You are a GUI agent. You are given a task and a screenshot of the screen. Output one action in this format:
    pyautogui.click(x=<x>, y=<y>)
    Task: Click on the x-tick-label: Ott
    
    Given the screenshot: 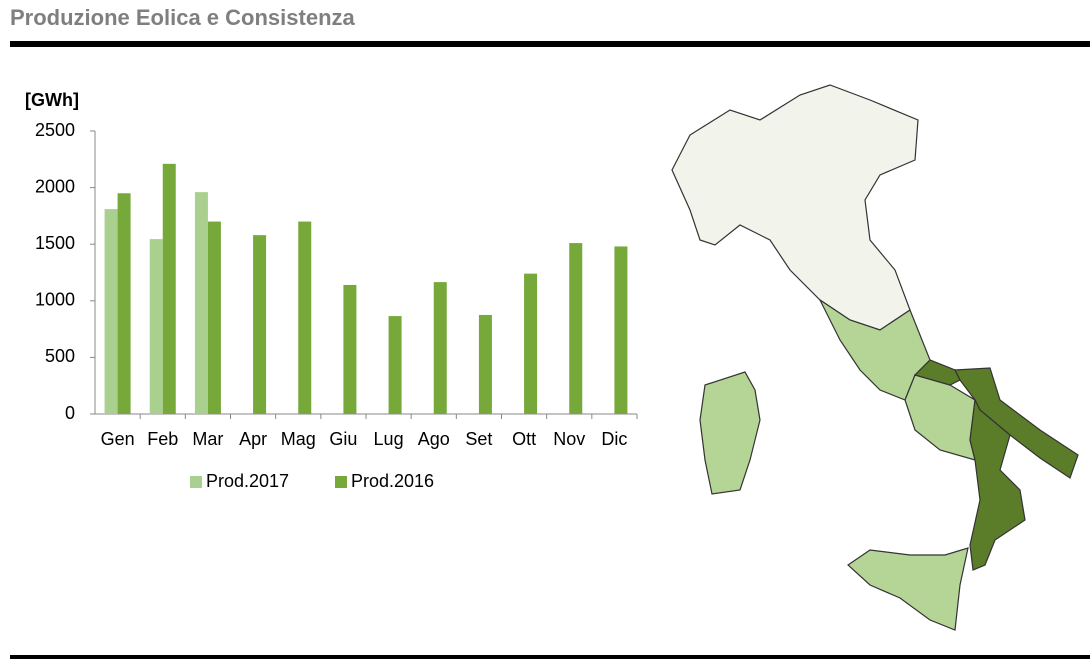 What is the action you would take?
    pyautogui.click(x=524, y=439)
    